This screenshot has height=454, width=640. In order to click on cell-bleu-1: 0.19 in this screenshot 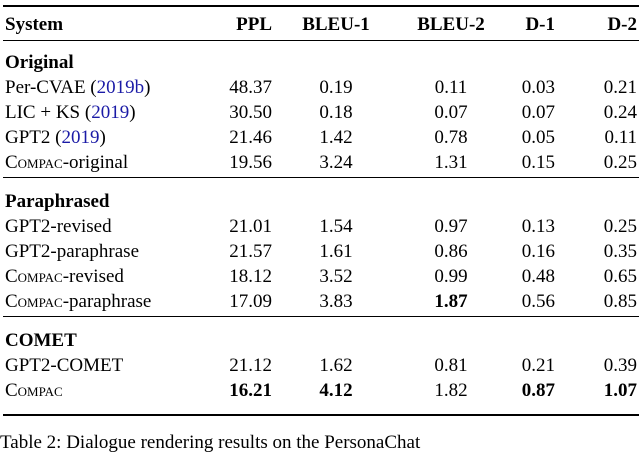, I will do `click(336, 87)`.